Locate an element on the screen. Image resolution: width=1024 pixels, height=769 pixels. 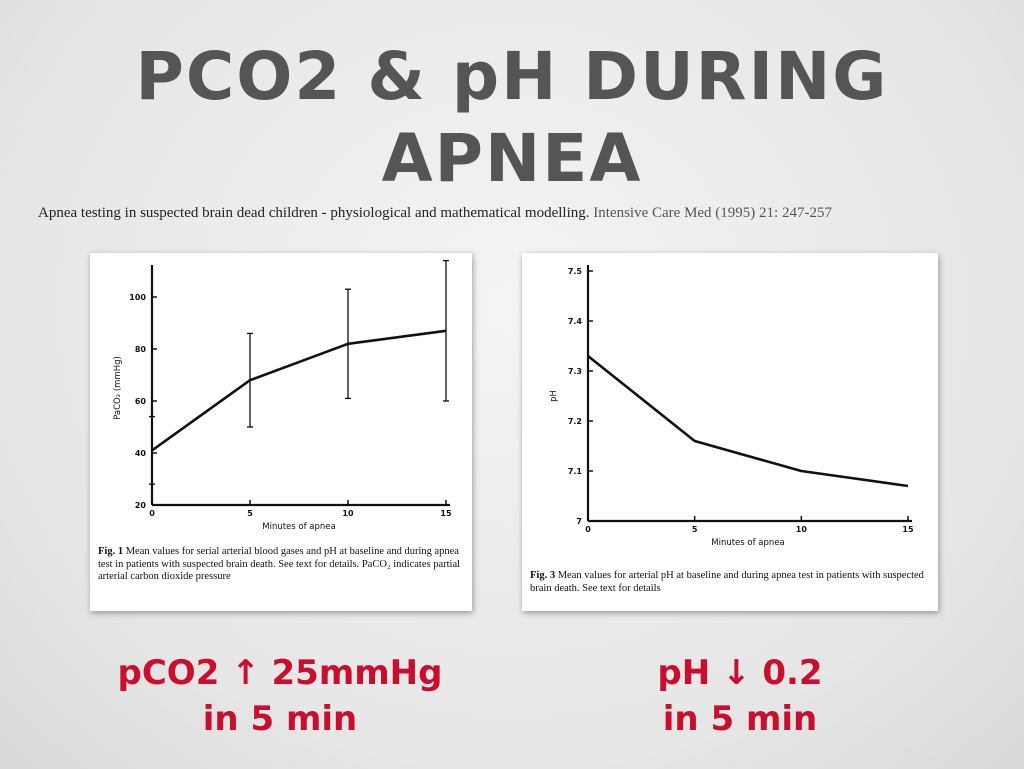
paco2-x-tick-label: 10 is located at coordinates (348, 513).